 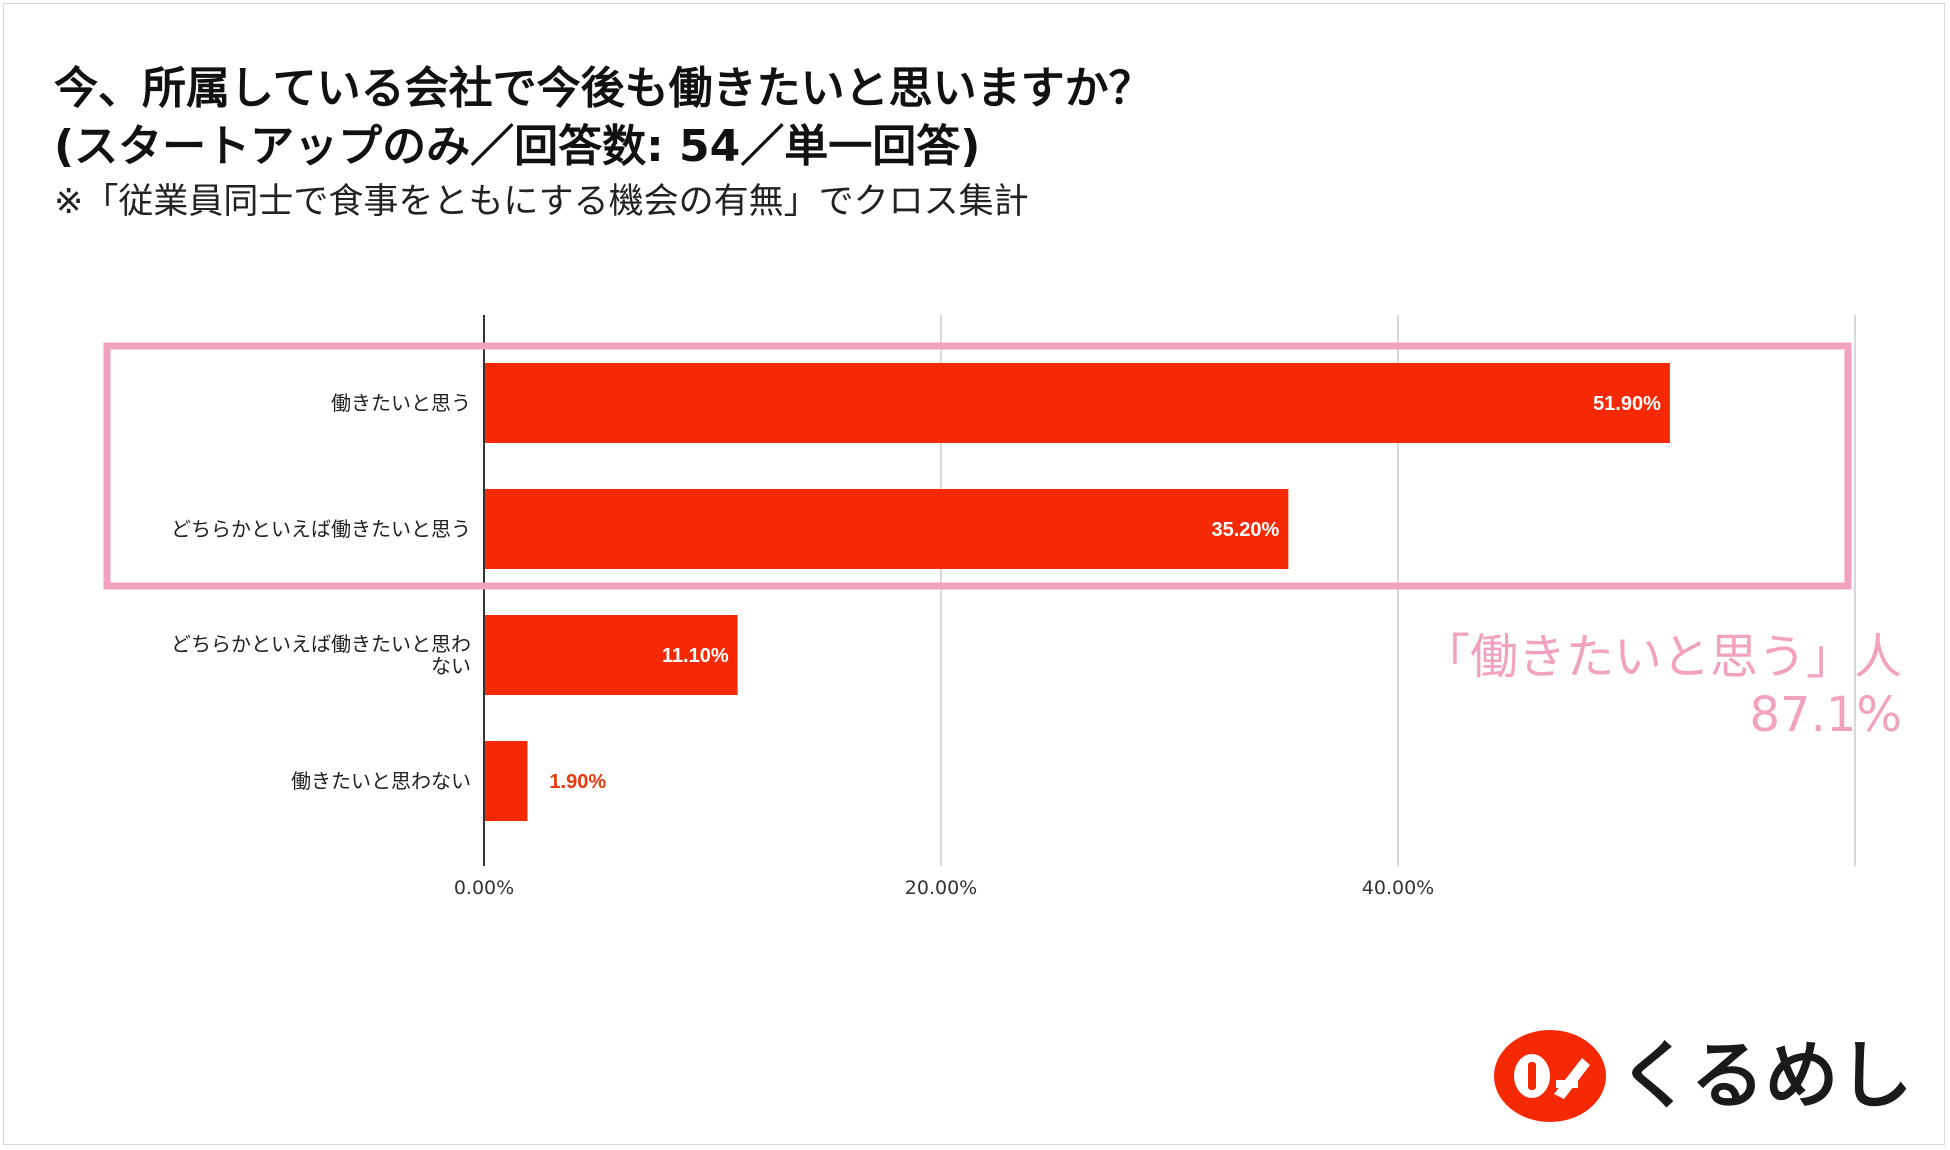 I want to click on x-tick-label: 40.00%, so click(x=1398, y=888).